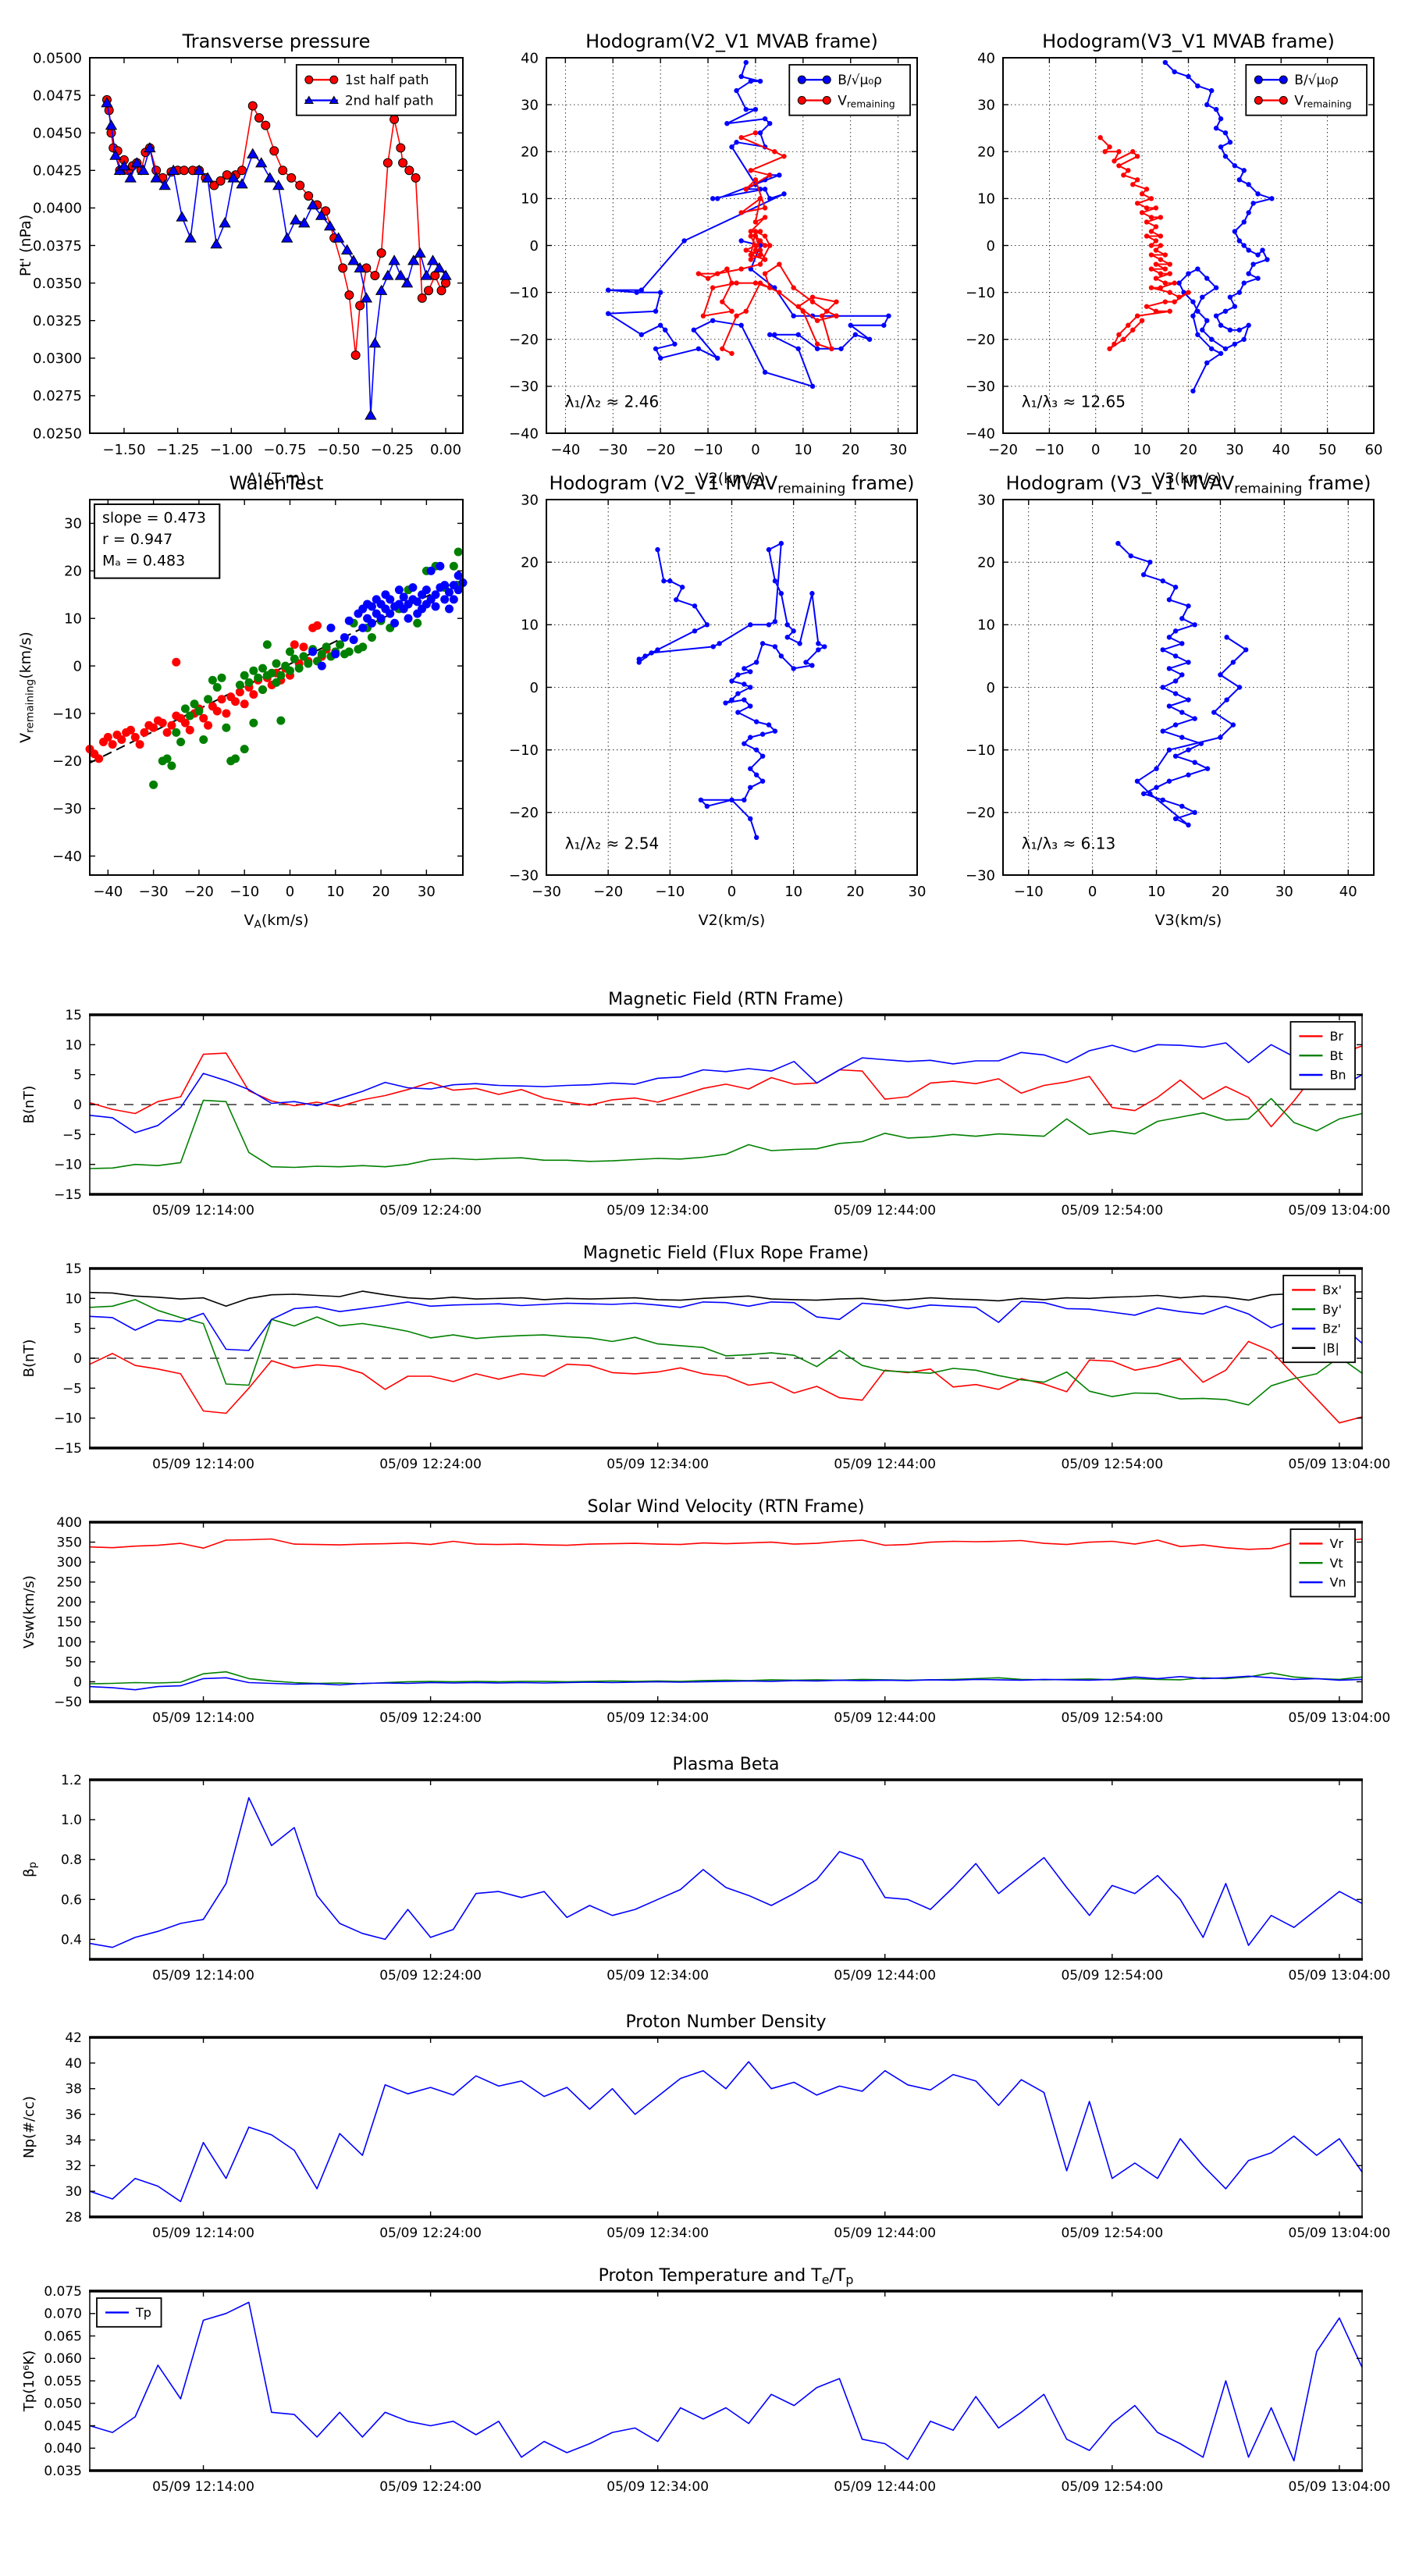 This screenshot has height=2576, width=1405. Describe the element at coordinates (1332, 1290) in the screenshot. I see `legend-label: Bx'` at that location.